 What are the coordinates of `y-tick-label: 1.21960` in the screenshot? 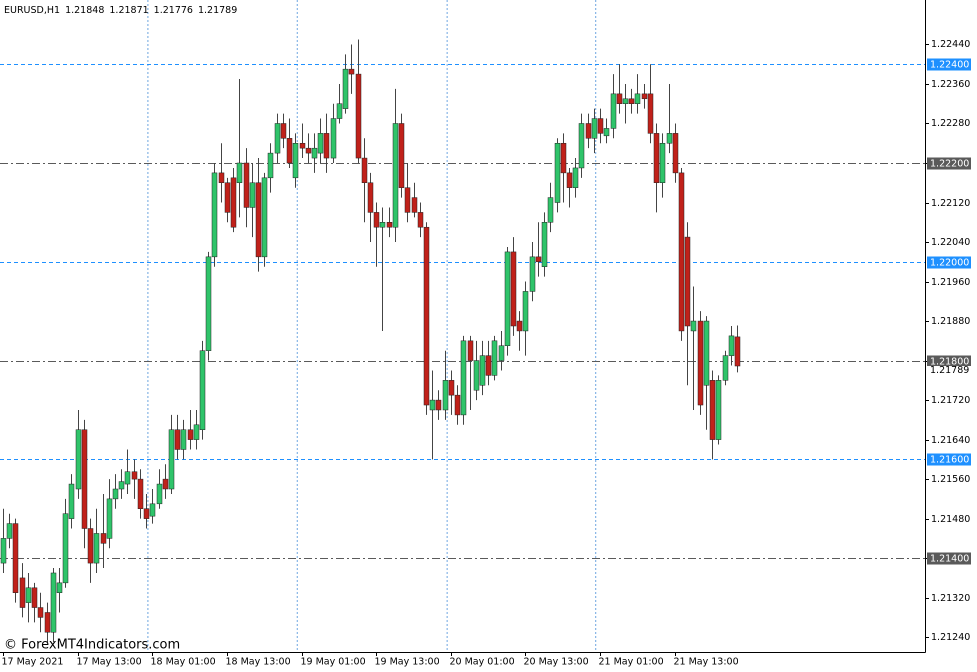 It's located at (950, 282).